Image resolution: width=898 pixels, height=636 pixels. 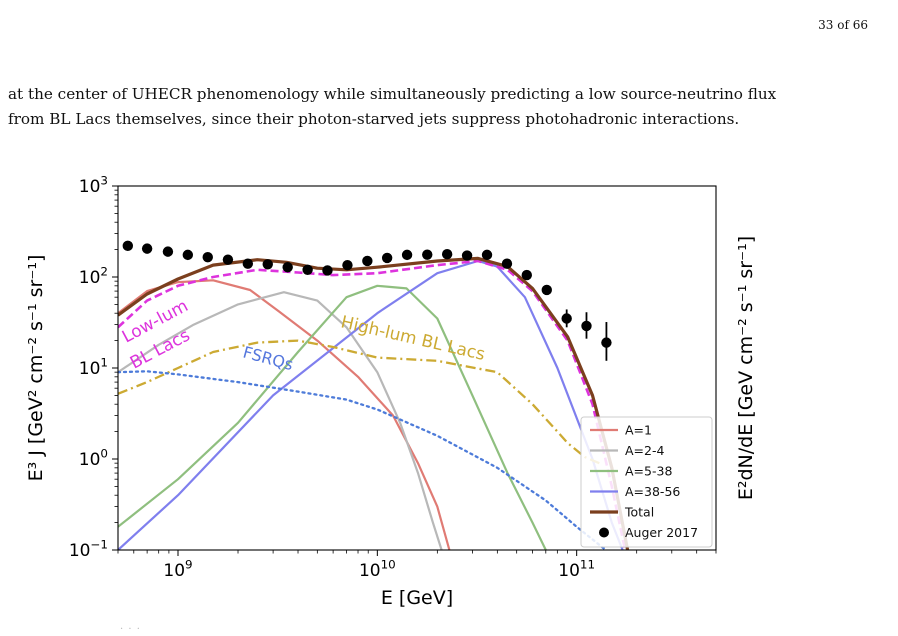 What do you see at coordinates (638, 430) in the screenshot?
I see `legend-label: A=1` at bounding box center [638, 430].